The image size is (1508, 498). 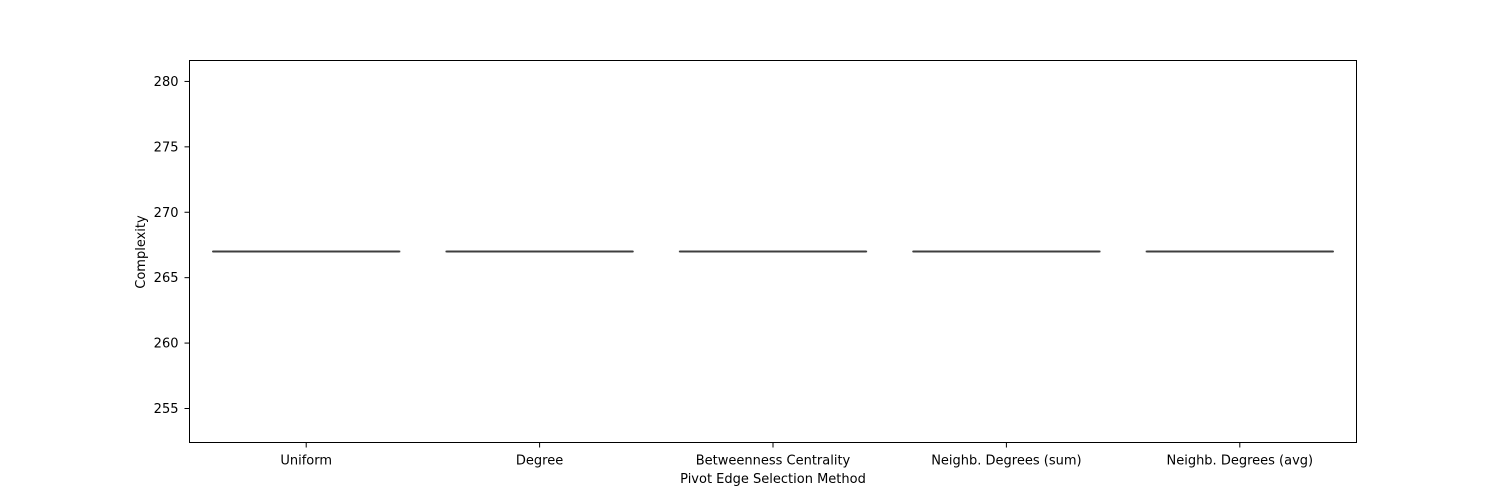 I want to click on y-tick-label: 265, so click(x=166, y=278).